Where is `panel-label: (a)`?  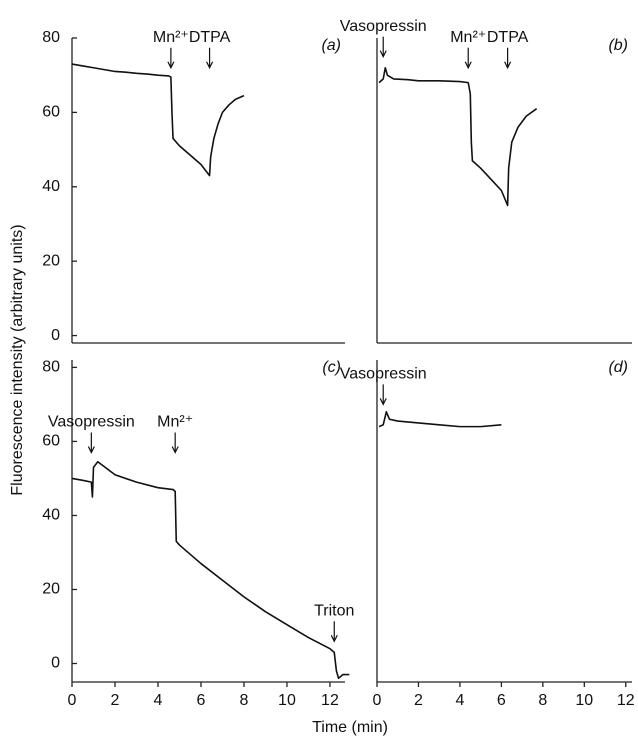
panel-label: (a) is located at coordinates (331, 45).